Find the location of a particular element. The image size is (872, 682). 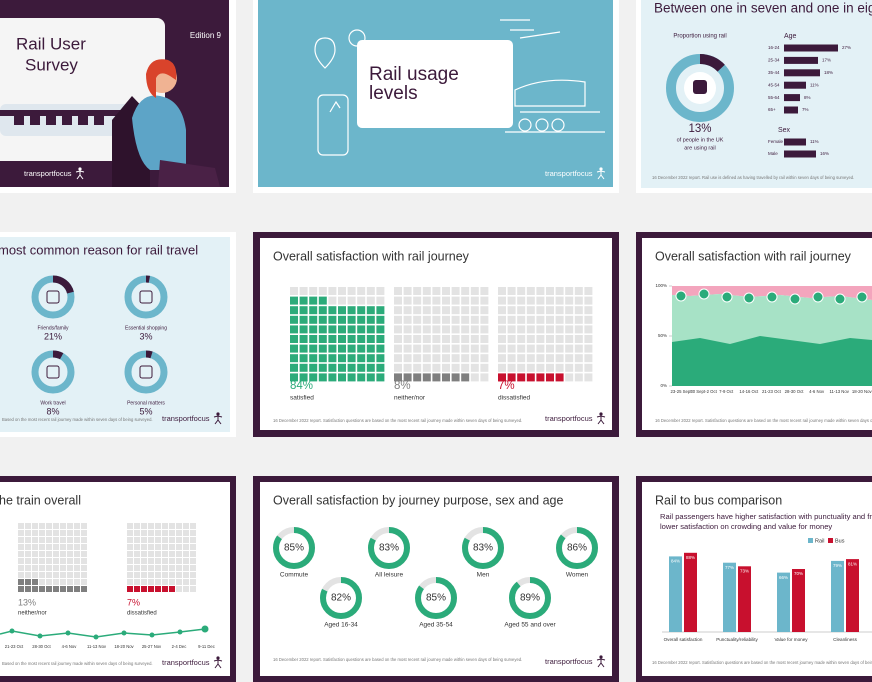

slide-title: most common reason for rail travel is located at coordinates (99, 249).